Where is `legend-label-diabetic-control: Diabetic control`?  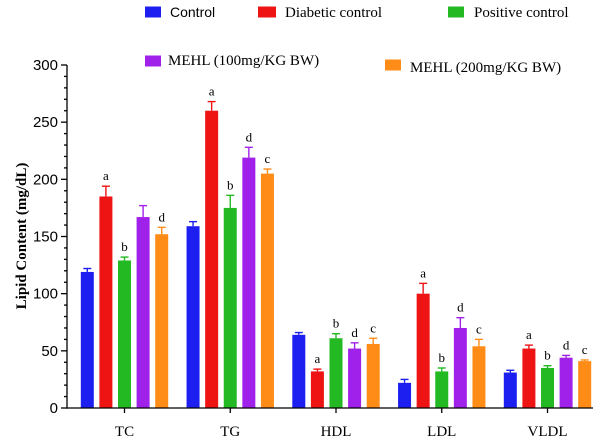
legend-label-diabetic-control: Diabetic control is located at coordinates (333, 13).